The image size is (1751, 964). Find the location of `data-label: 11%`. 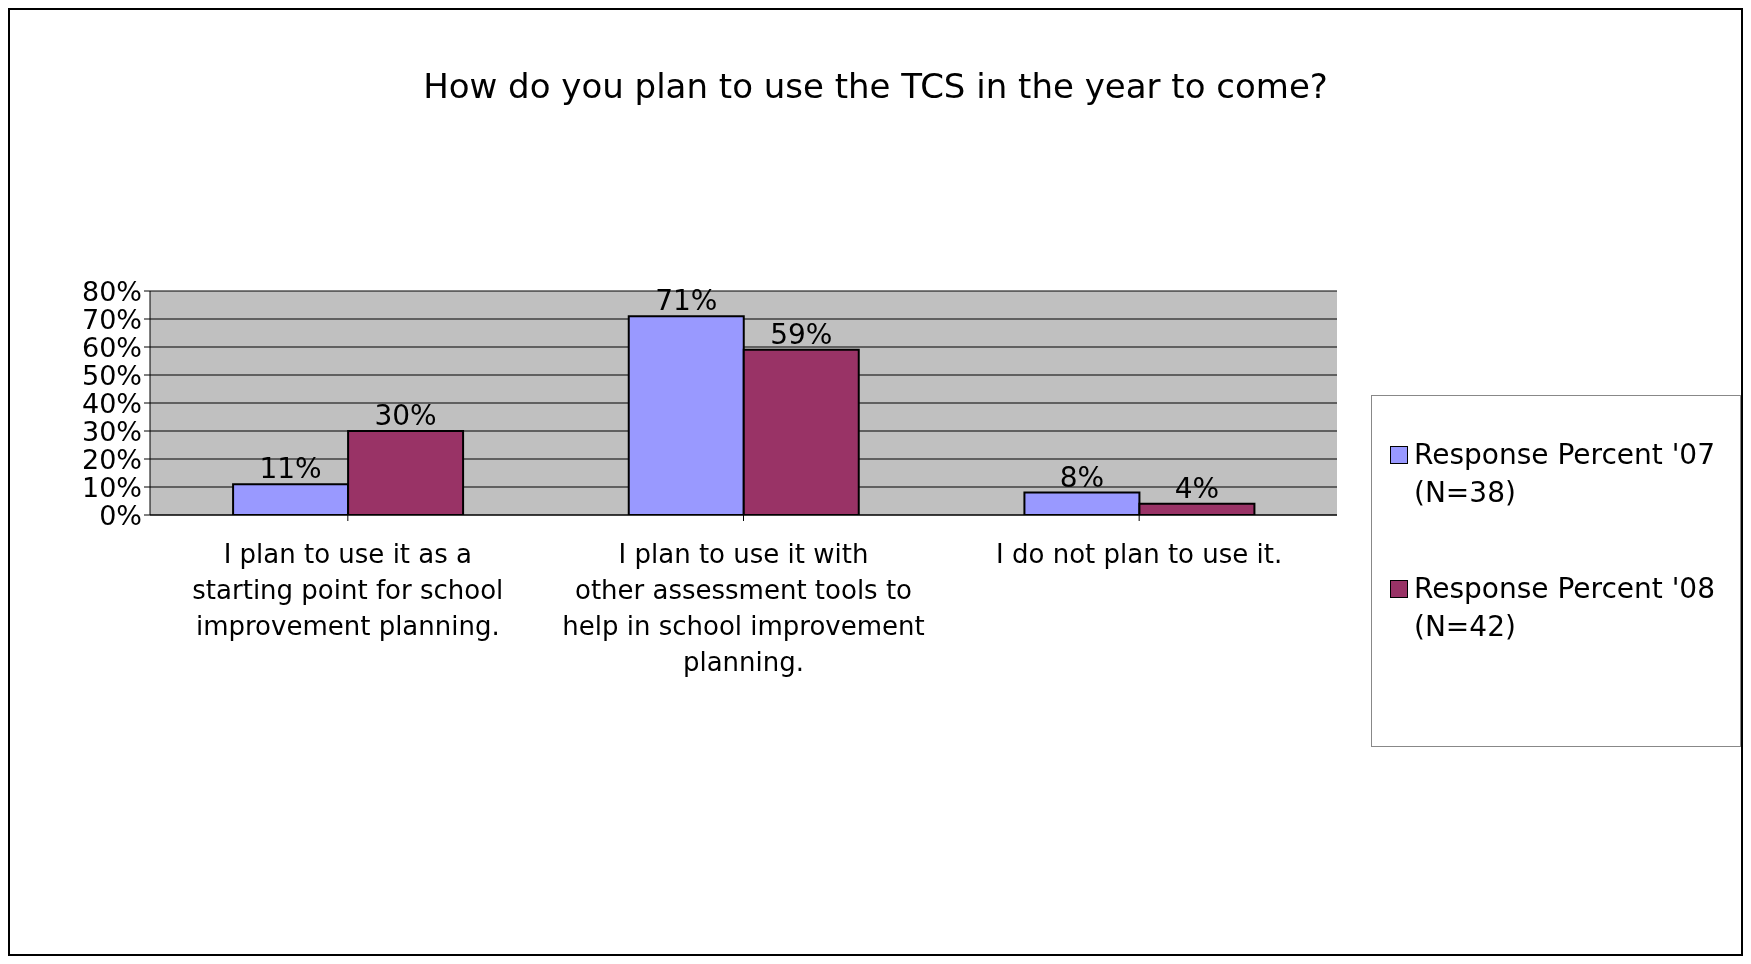

data-label: 11% is located at coordinates (290, 469).